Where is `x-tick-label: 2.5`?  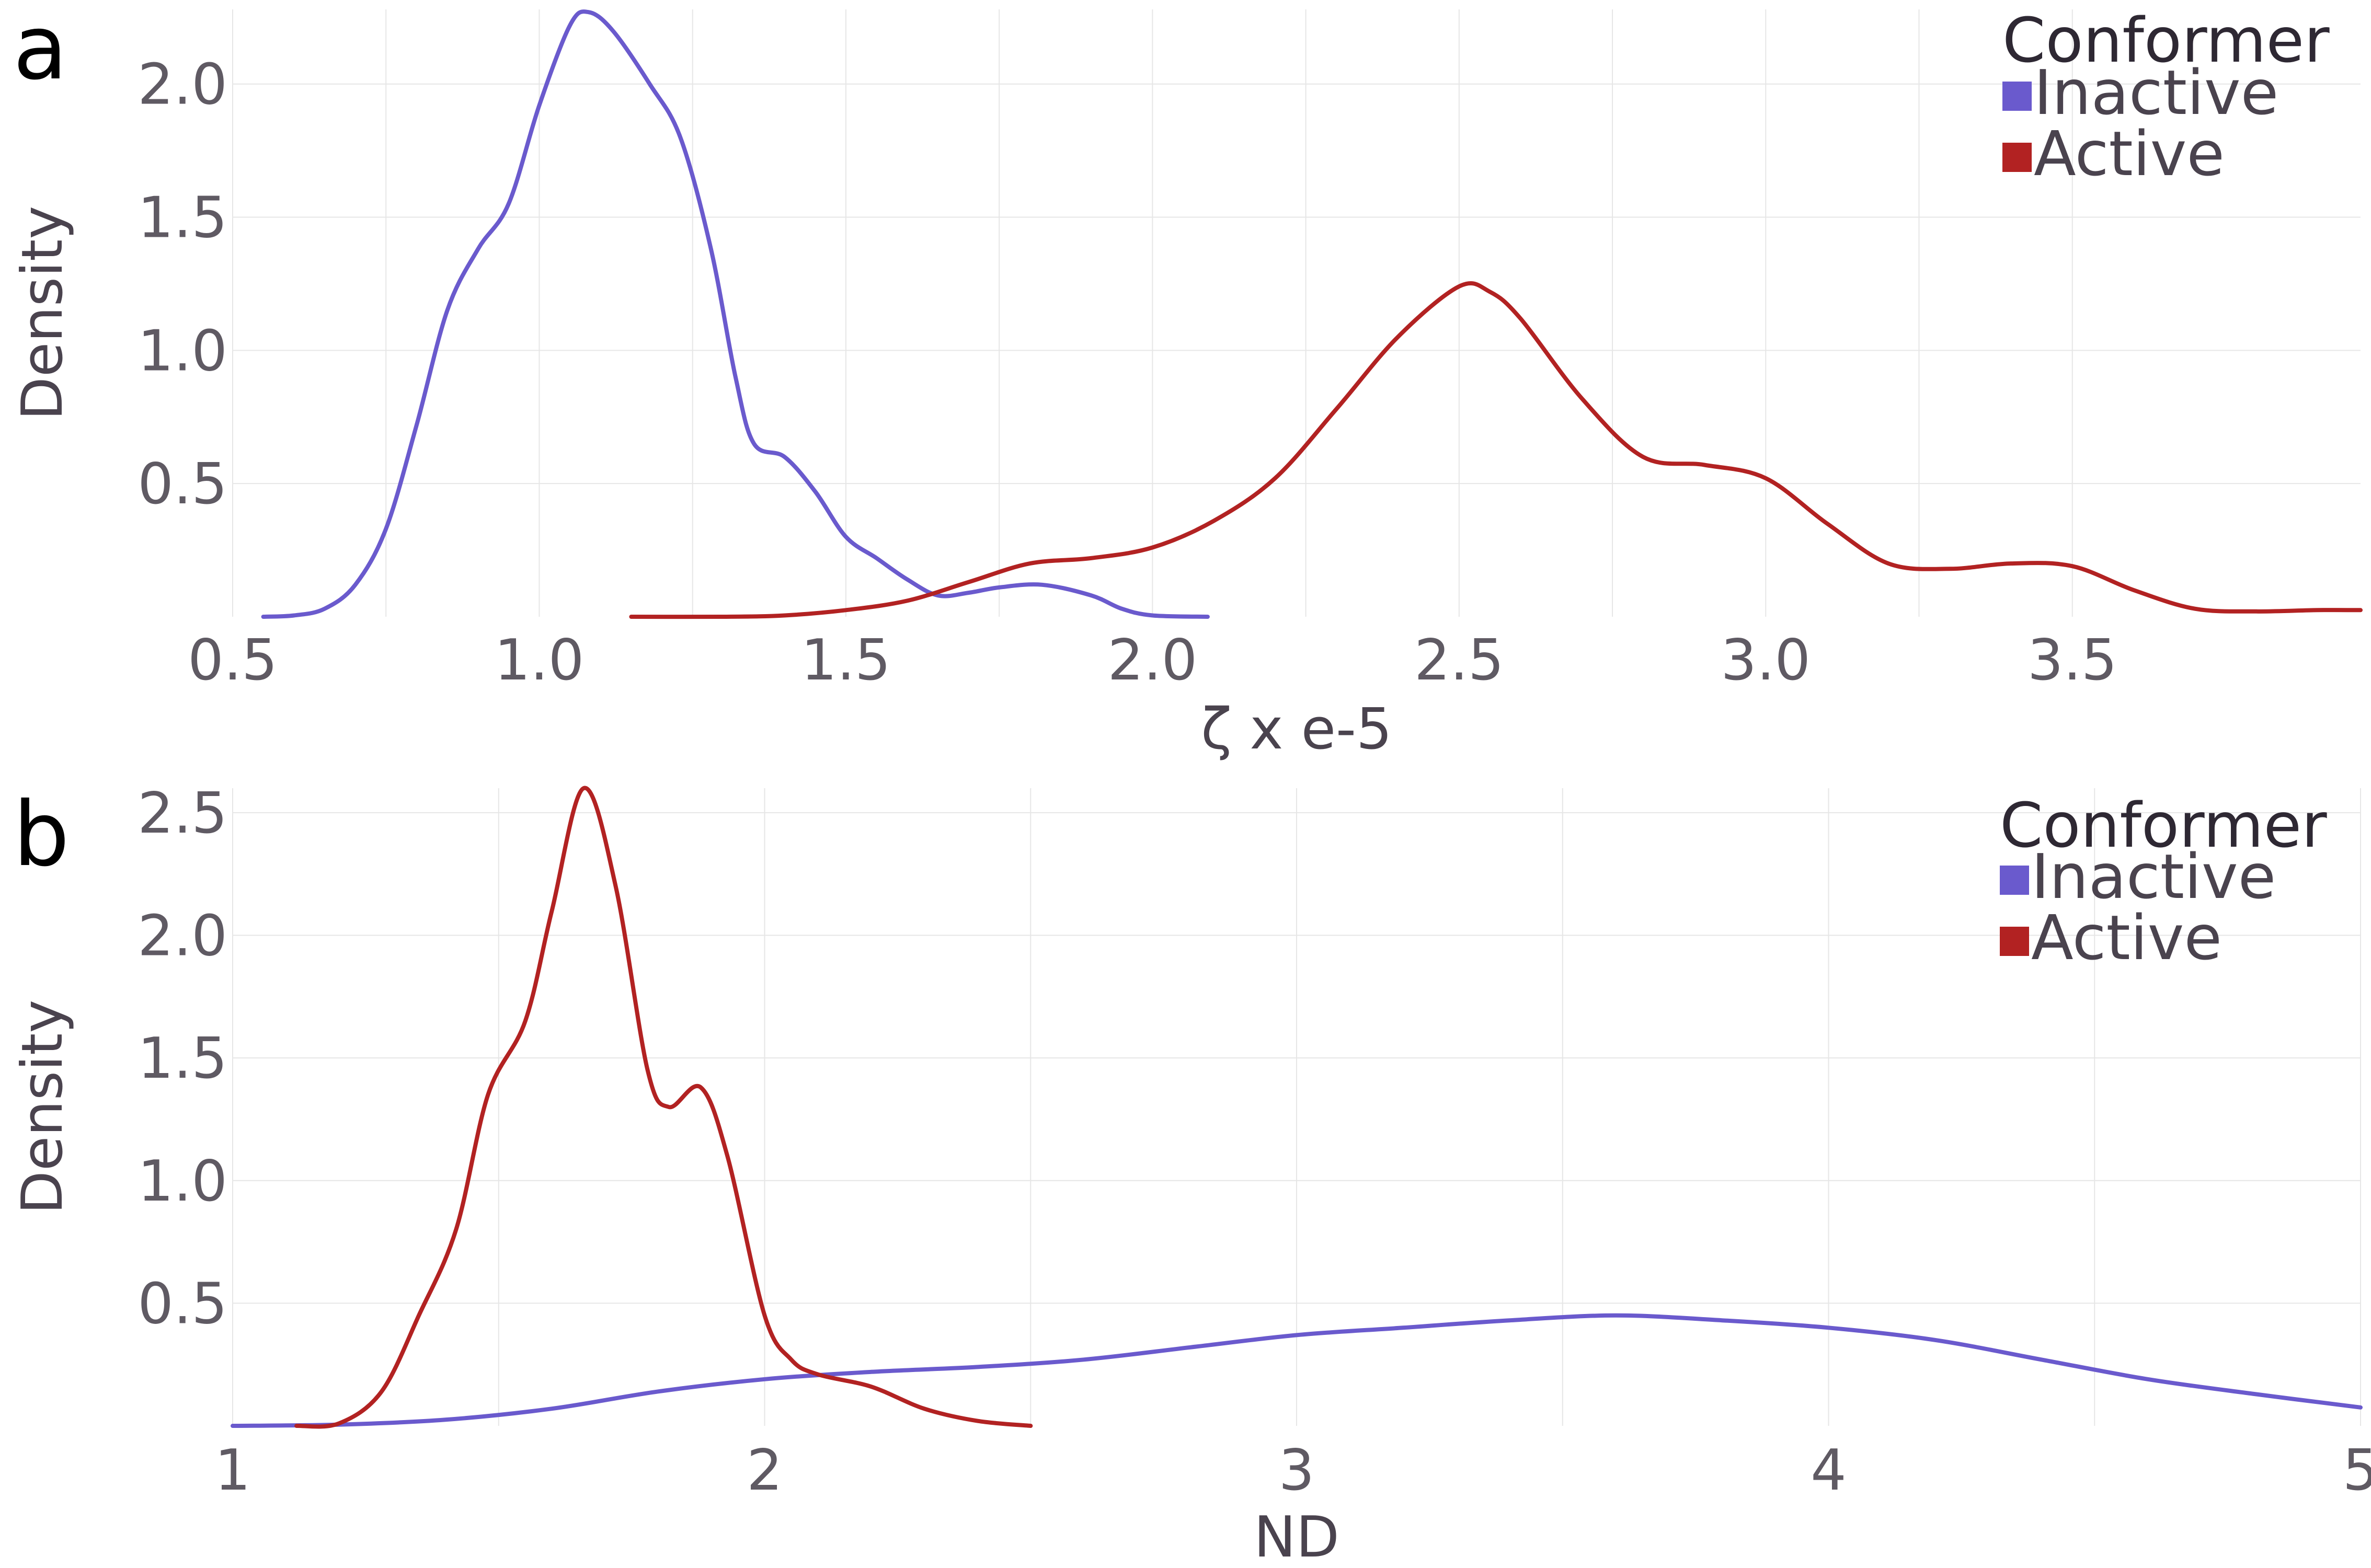 x-tick-label: 2.5 is located at coordinates (1459, 660).